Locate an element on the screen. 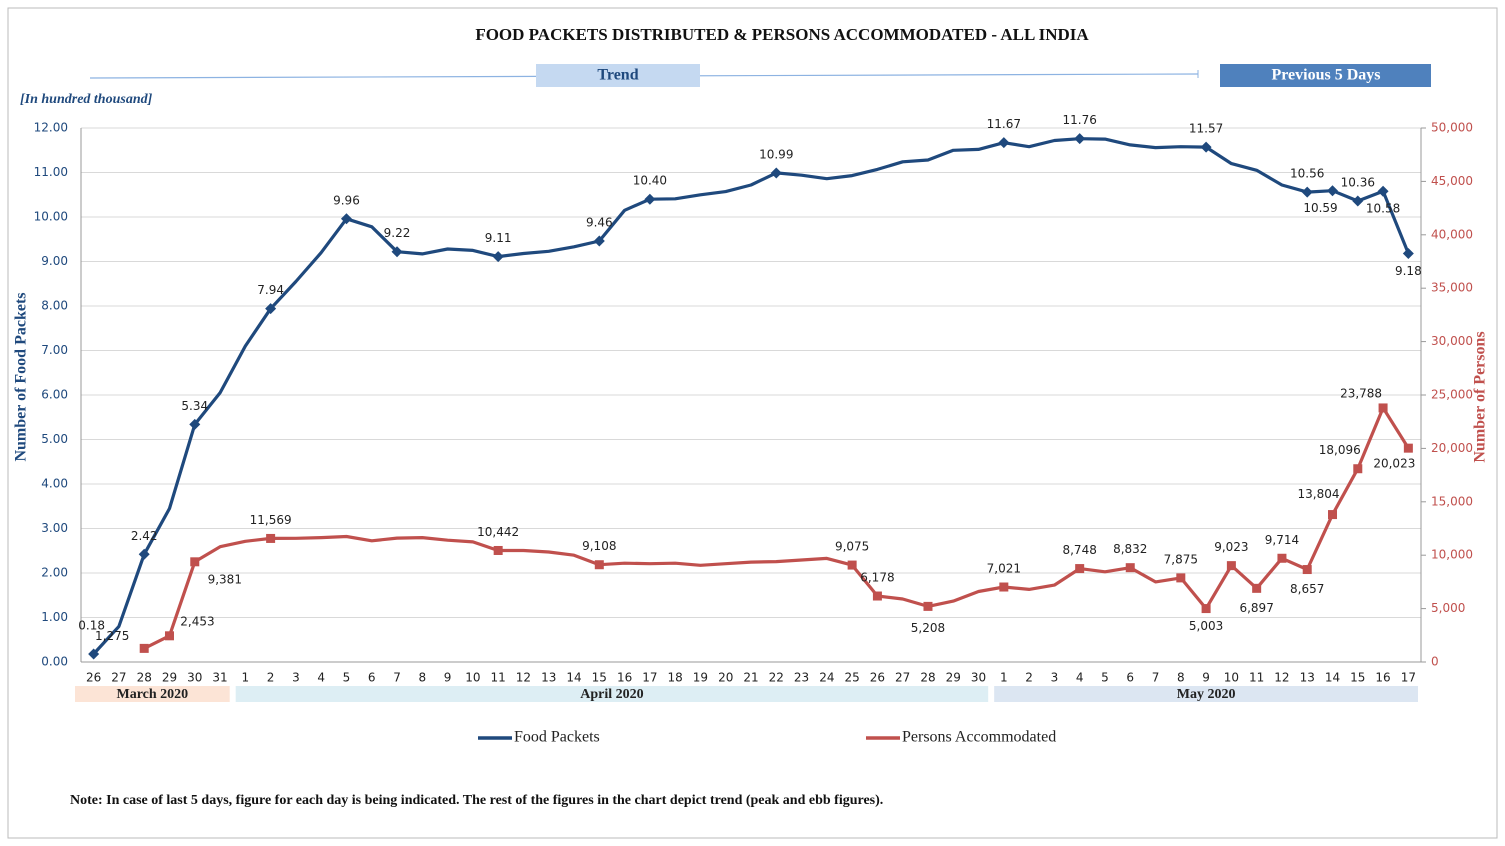  trend-box is located at coordinates (618, 75).